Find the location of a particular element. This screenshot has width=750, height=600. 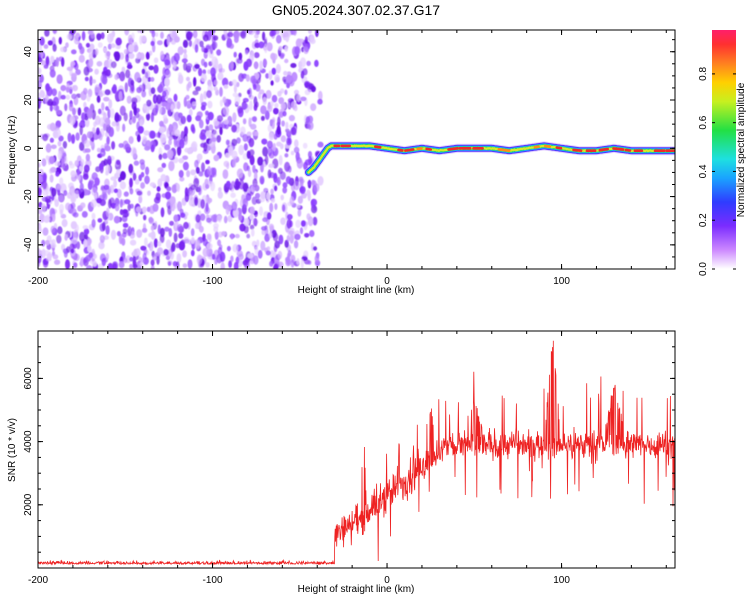

spectrogram-trace-peak is located at coordinates (419, 149).